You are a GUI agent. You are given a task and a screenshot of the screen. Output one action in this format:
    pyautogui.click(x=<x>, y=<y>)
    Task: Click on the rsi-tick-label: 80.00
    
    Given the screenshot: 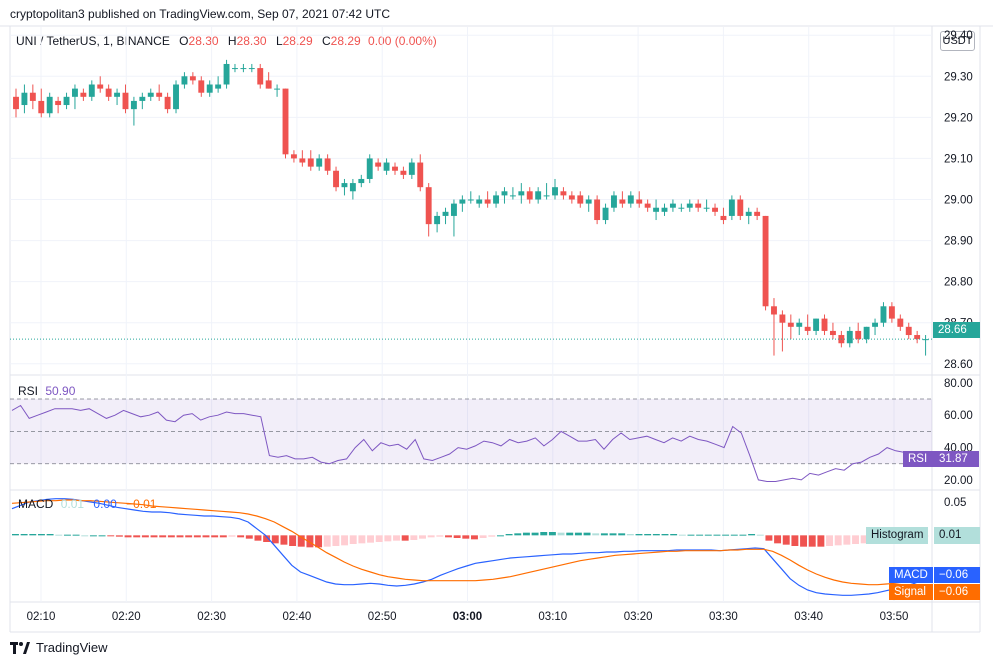 What is the action you would take?
    pyautogui.click(x=958, y=384)
    